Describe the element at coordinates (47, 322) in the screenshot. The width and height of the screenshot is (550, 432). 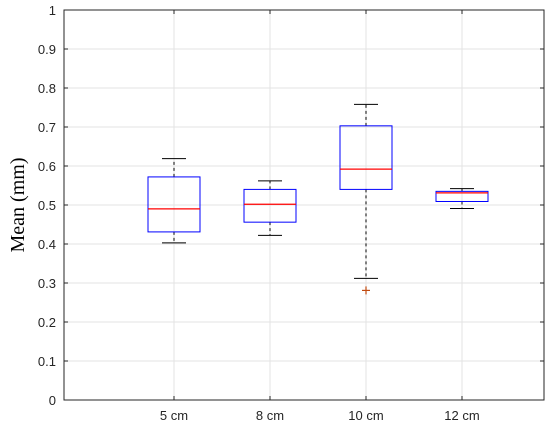
I see `y-tick-label: 0.2` at that location.